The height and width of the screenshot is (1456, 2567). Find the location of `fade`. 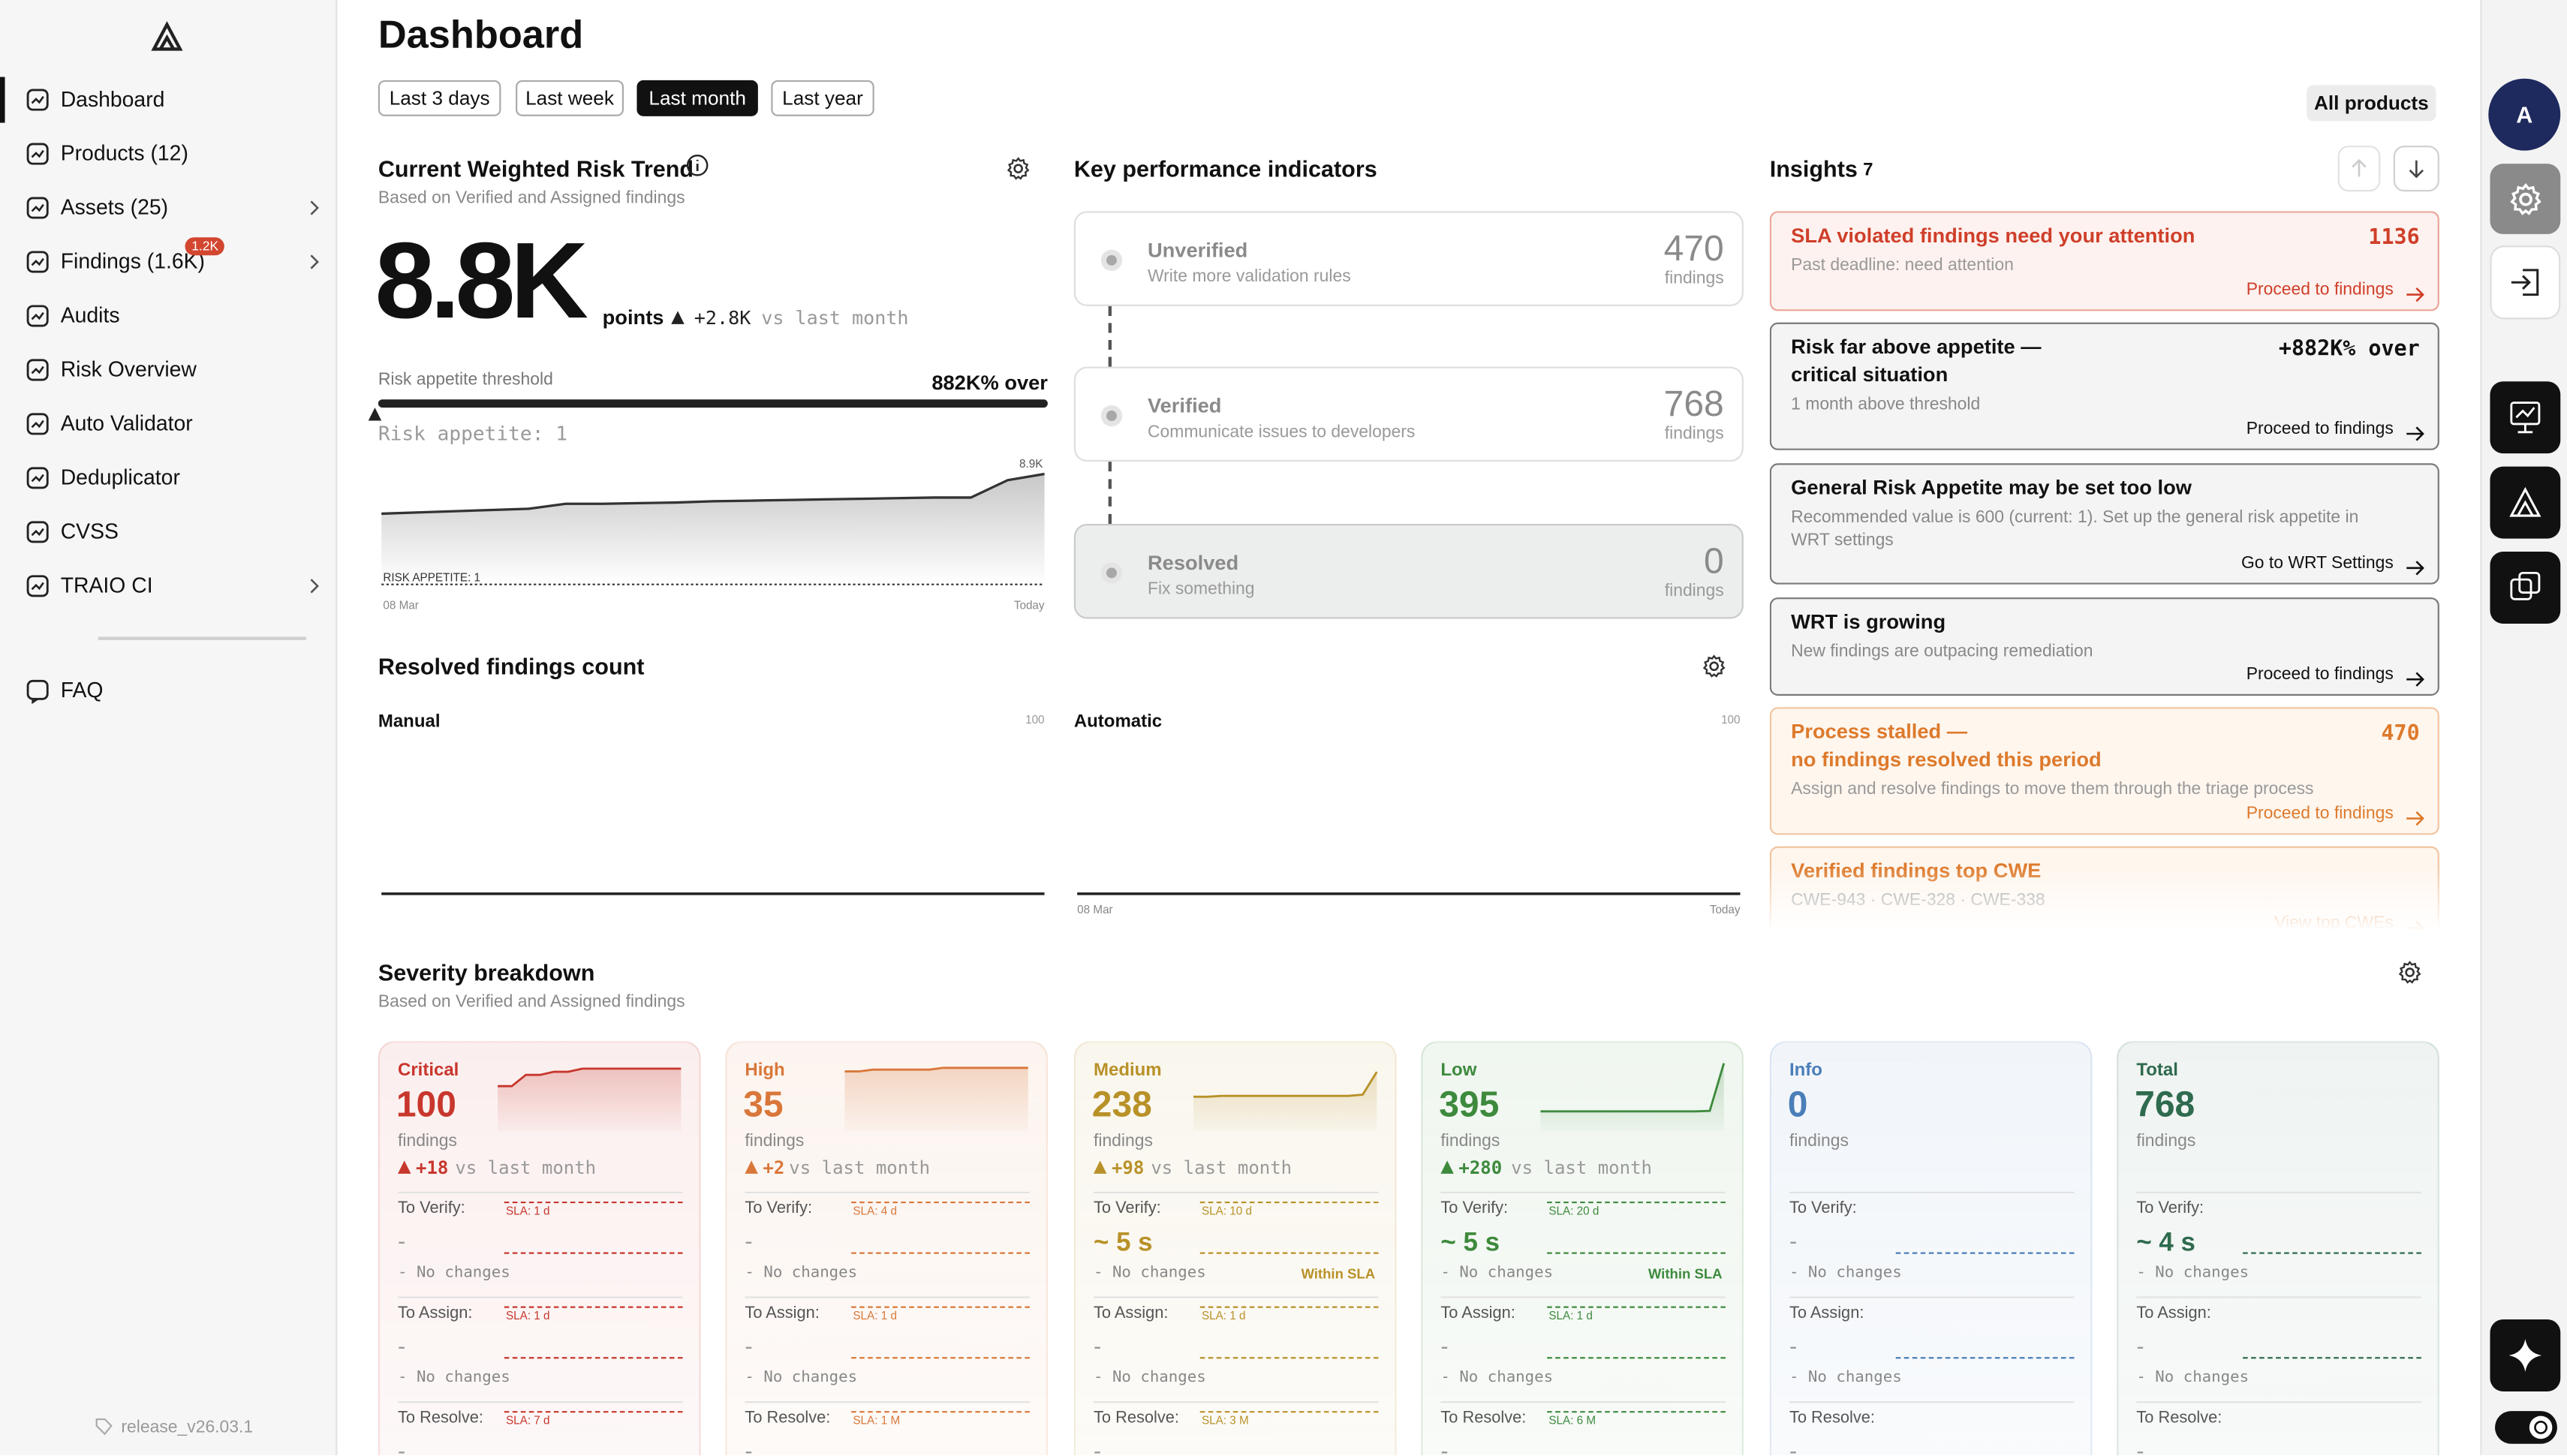

fade is located at coordinates (2105, 898).